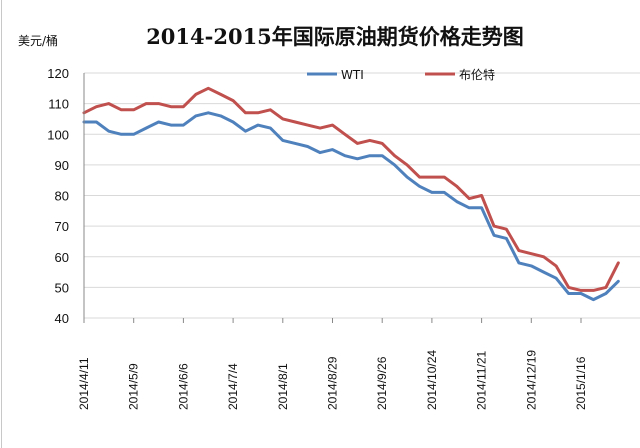  Describe the element at coordinates (58, 134) in the screenshot. I see `y-tick-label: 100` at that location.